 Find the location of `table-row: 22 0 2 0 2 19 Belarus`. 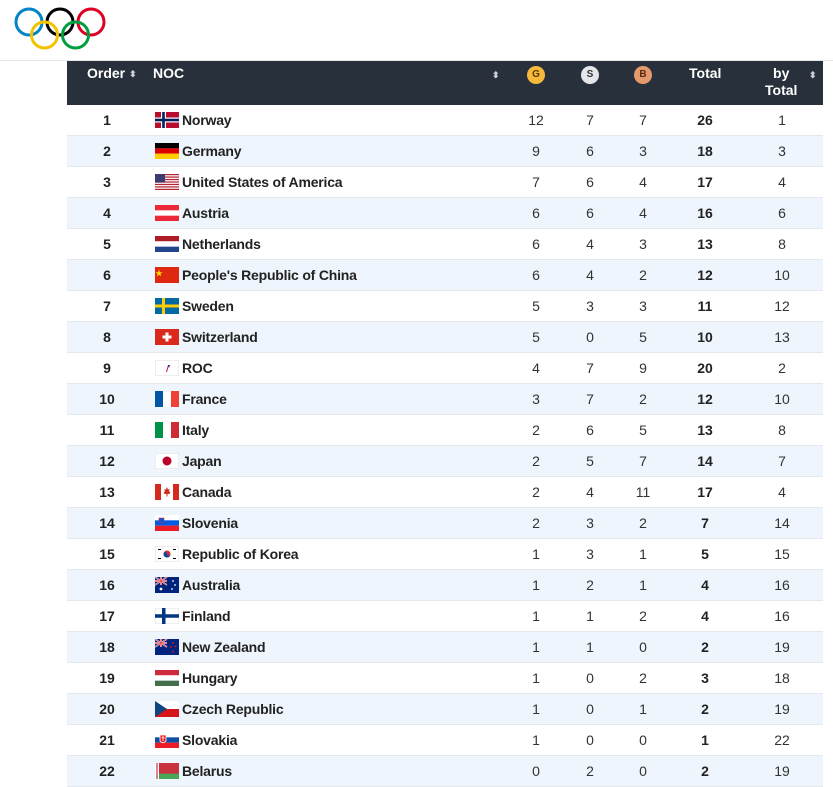

table-row: 22 0 2 0 2 19 Belarus is located at coordinates (445, 771).